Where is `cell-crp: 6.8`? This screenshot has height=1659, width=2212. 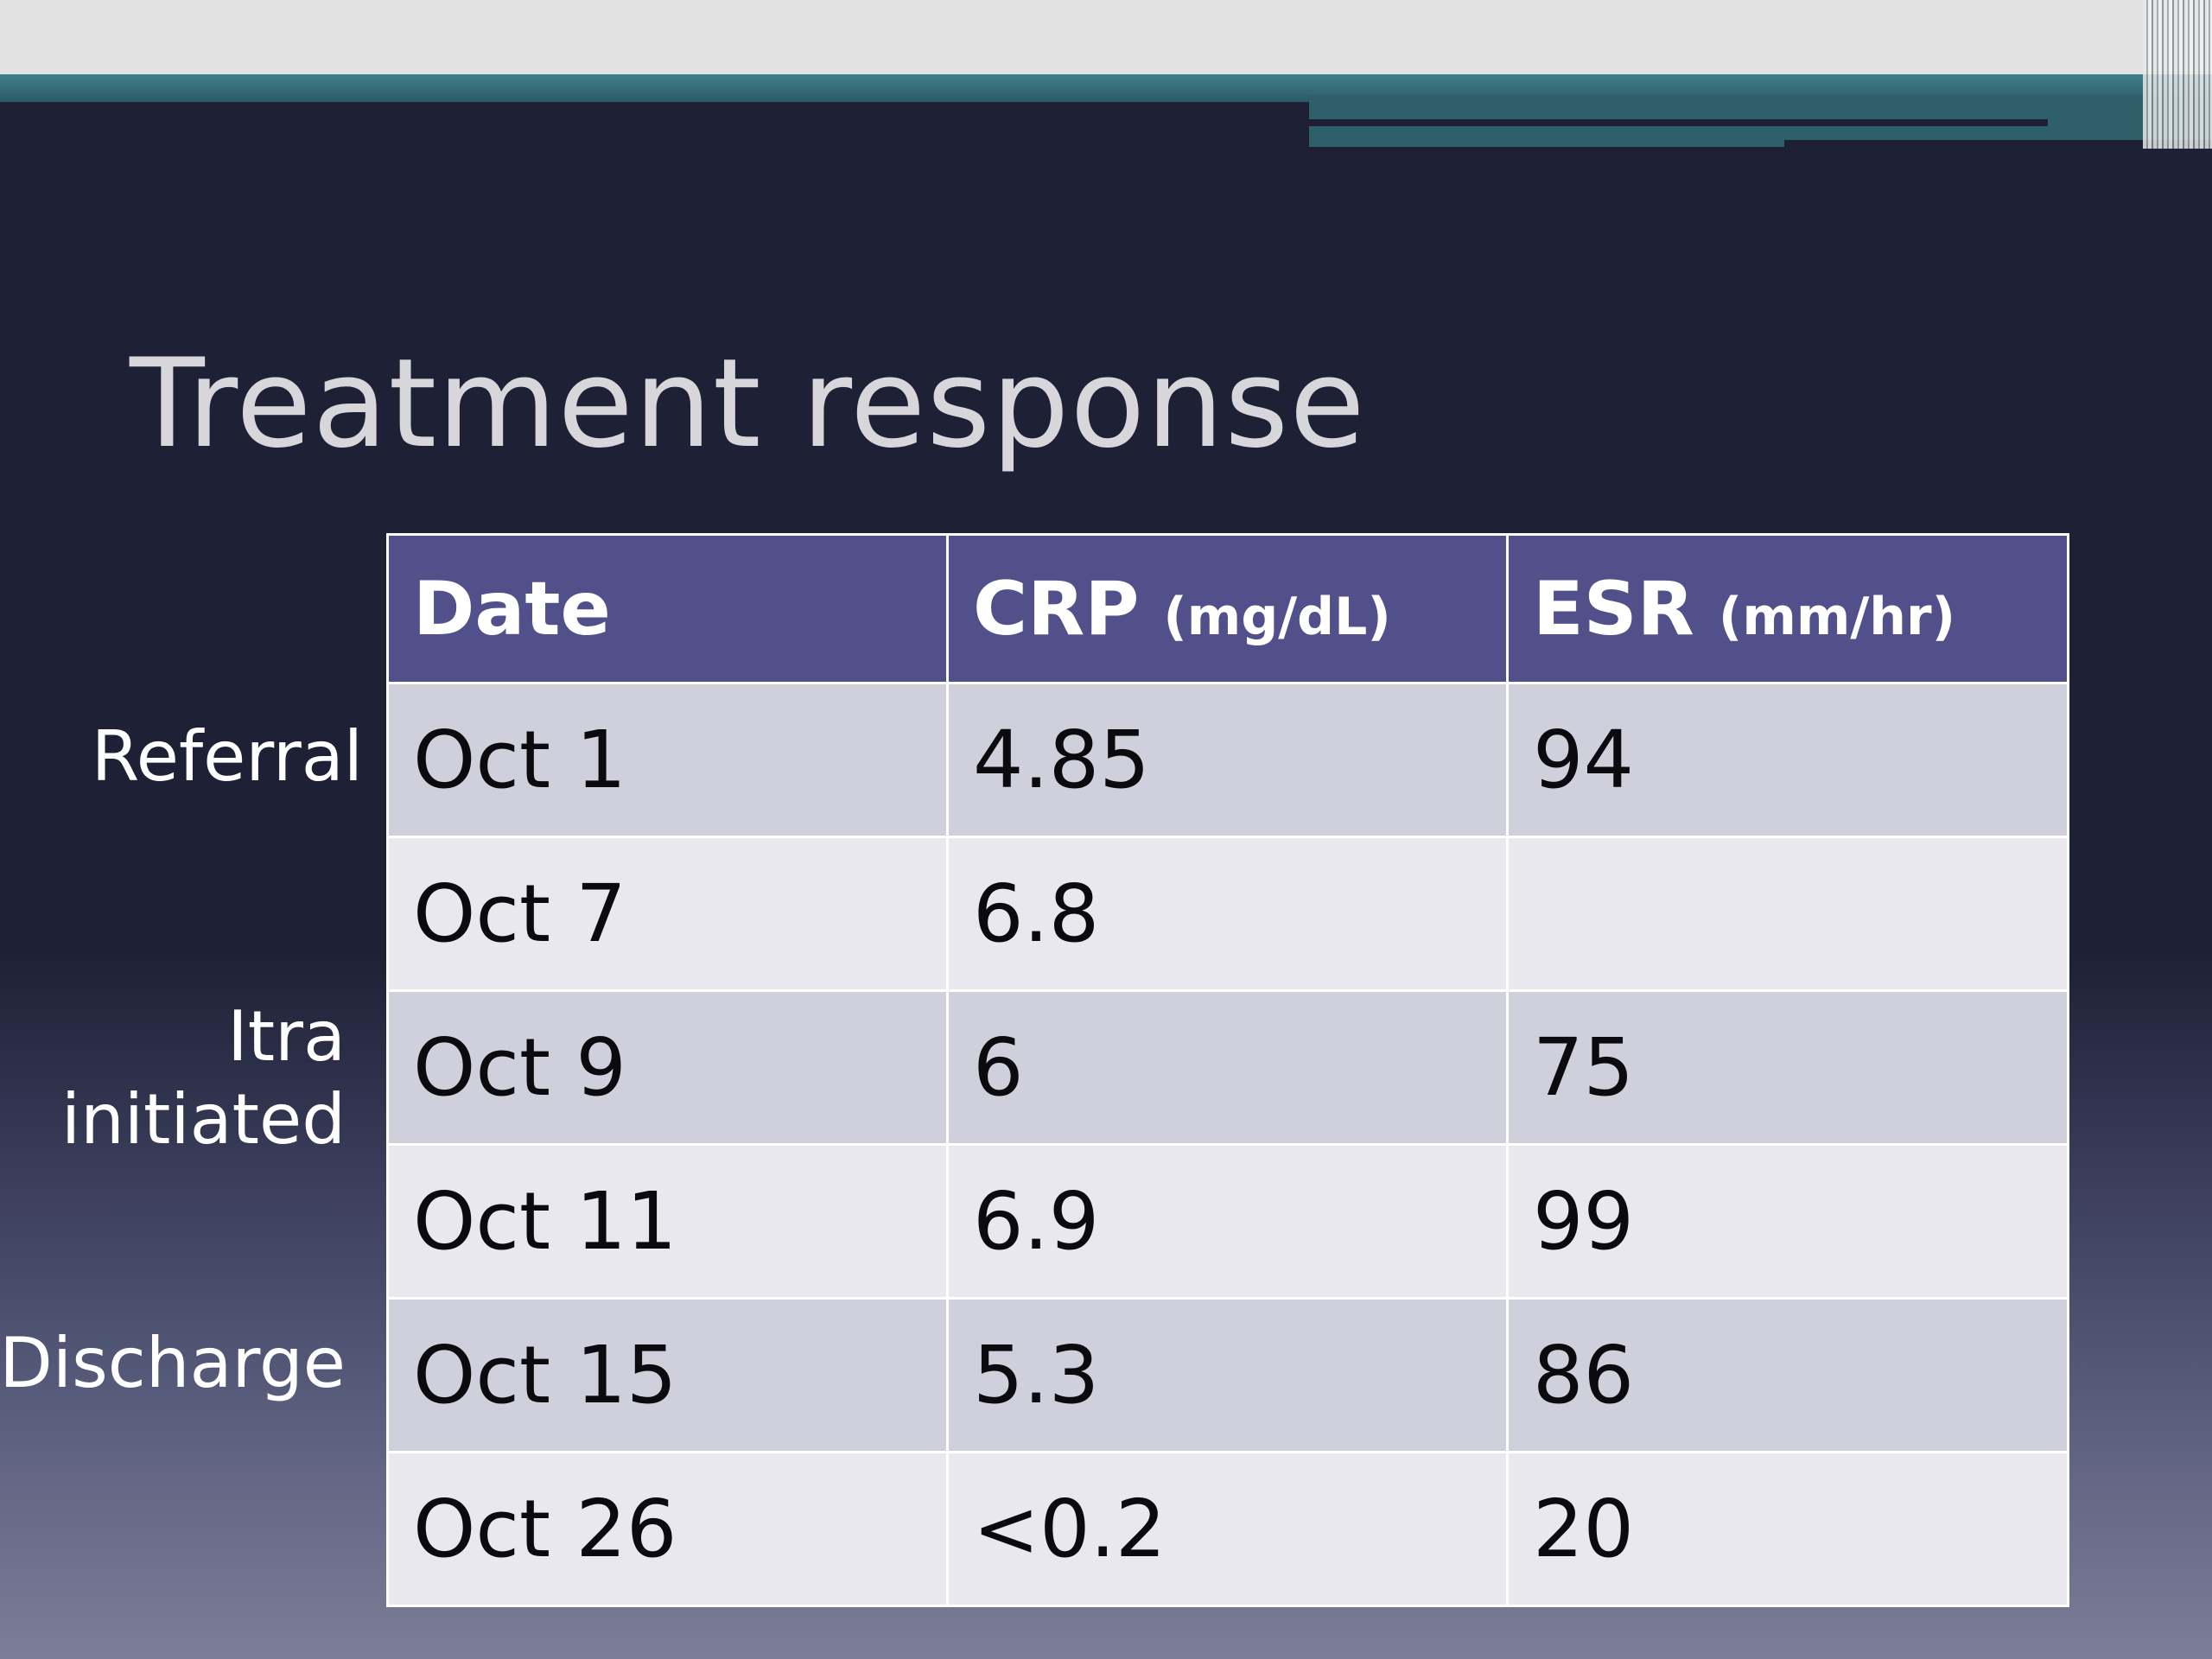 cell-crp: 6.8 is located at coordinates (1227, 914).